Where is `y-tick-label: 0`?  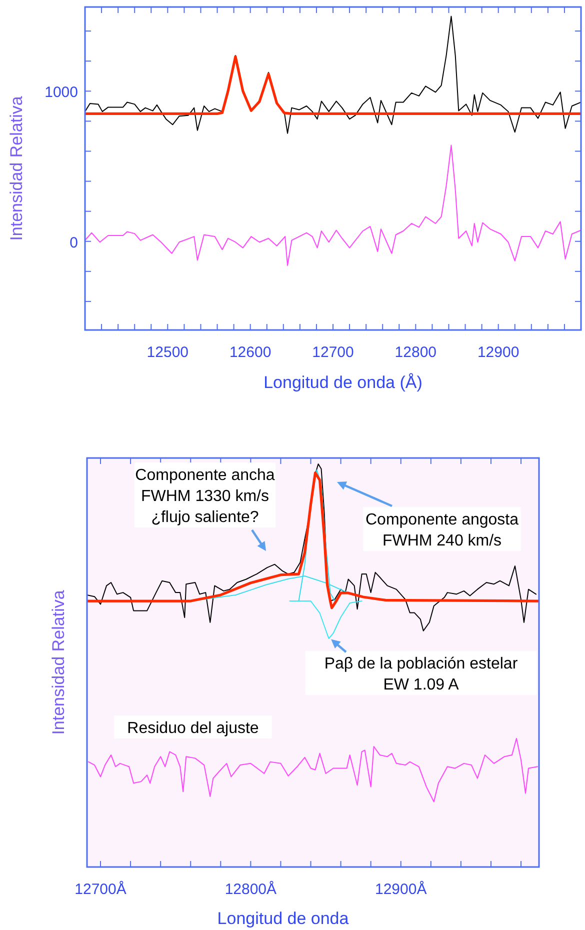 y-tick-label: 0 is located at coordinates (74, 243).